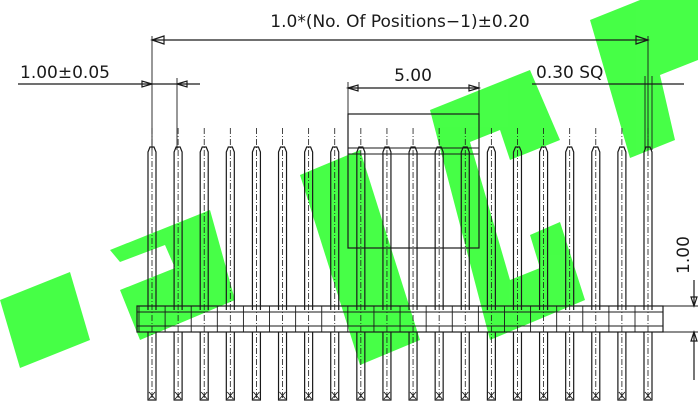 This screenshot has height=406, width=698. What do you see at coordinates (413, 76) in the screenshot?
I see `box-width-label: 5.00` at bounding box center [413, 76].